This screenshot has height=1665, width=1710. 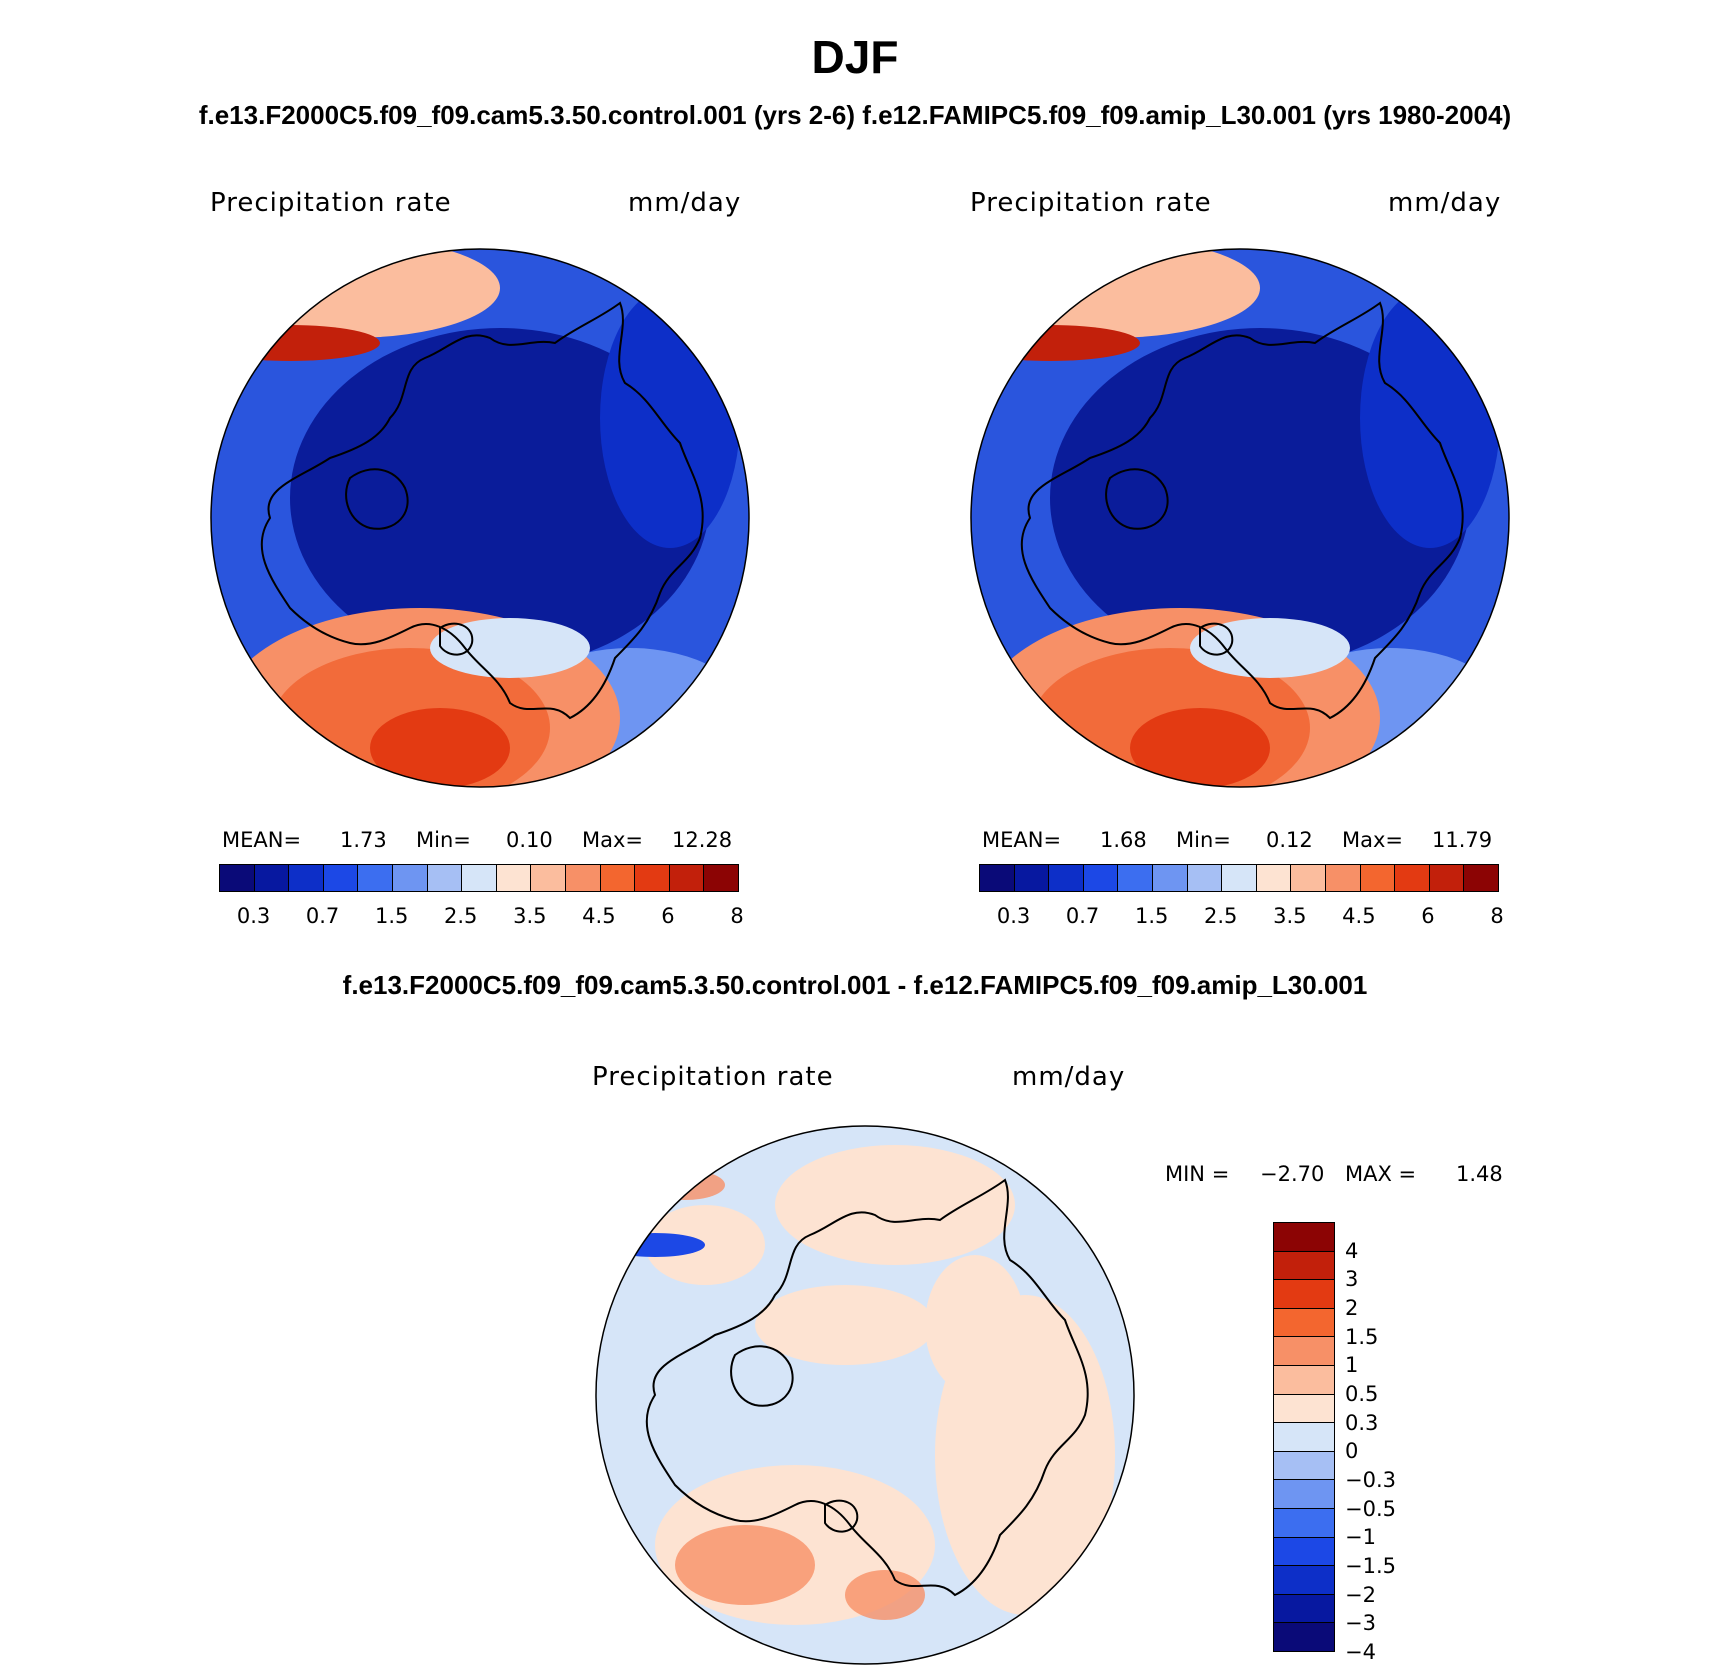 I want to click on panel1-units-label: mm/day, so click(x=685, y=203).